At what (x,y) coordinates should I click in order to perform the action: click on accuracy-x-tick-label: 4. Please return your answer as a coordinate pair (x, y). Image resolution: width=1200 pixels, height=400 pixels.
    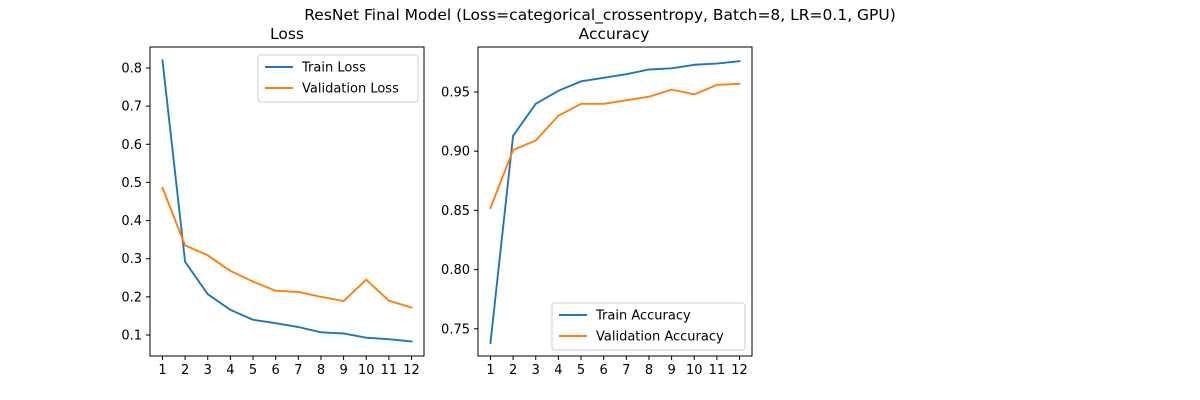
    Looking at the image, I should click on (558, 370).